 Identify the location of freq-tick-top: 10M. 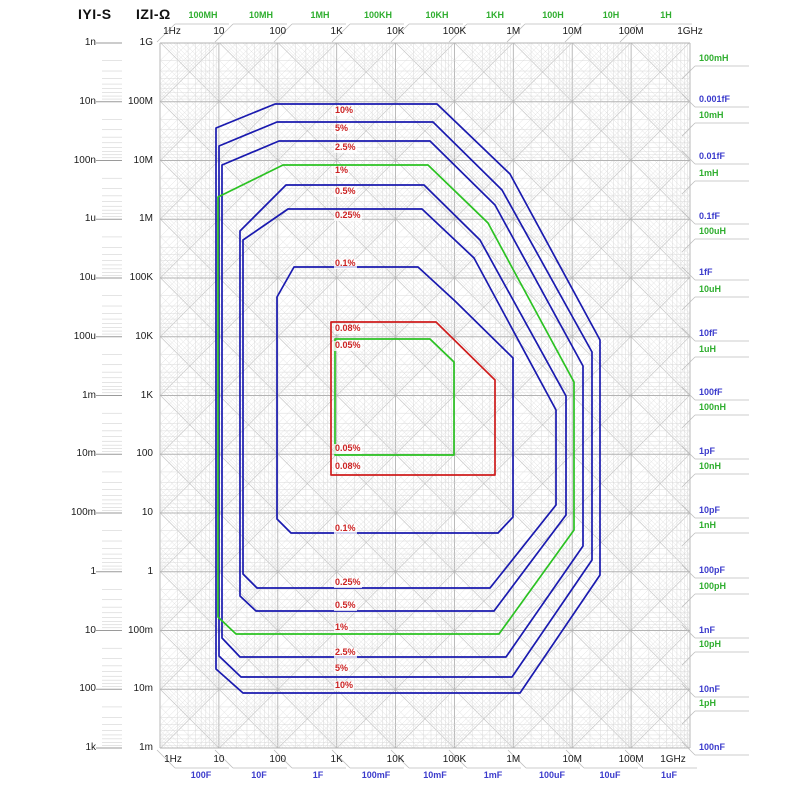
(572, 31).